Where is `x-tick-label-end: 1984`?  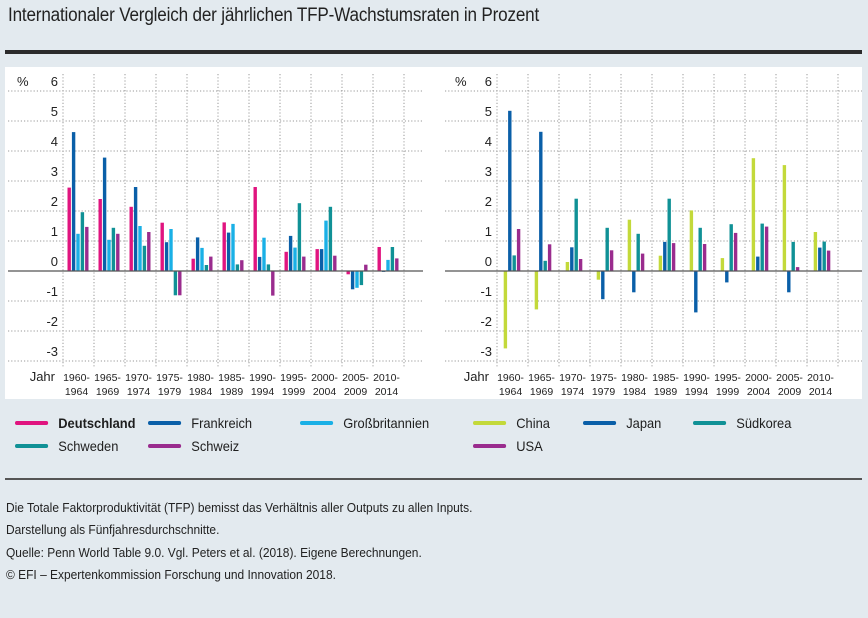 x-tick-label-end: 1984 is located at coordinates (201, 392).